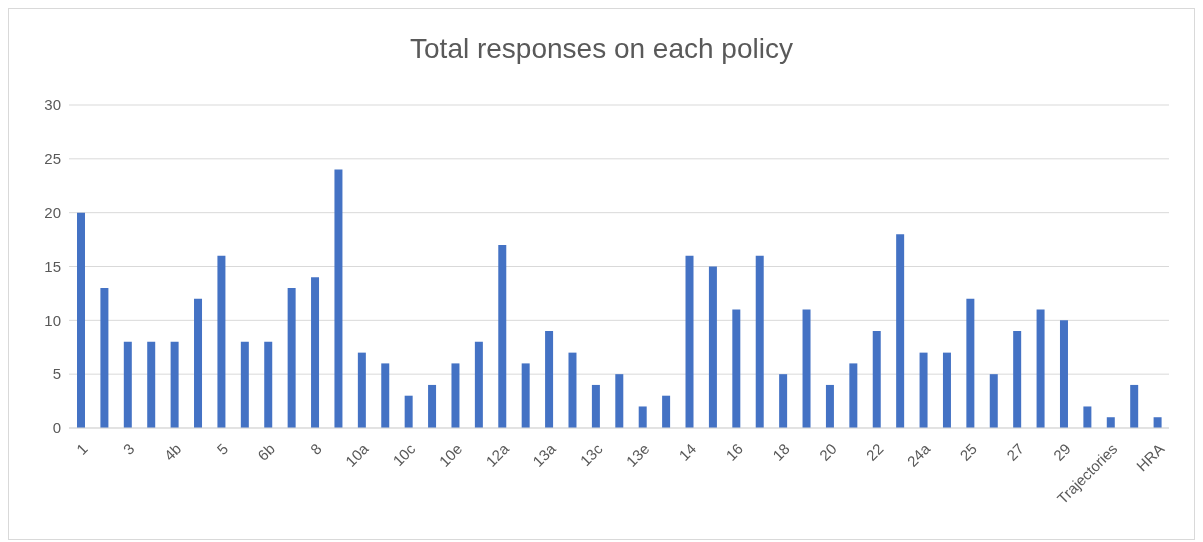 This screenshot has width=1203, height=542. Describe the element at coordinates (687, 452) in the screenshot. I see `x-tick-label: 14` at that location.